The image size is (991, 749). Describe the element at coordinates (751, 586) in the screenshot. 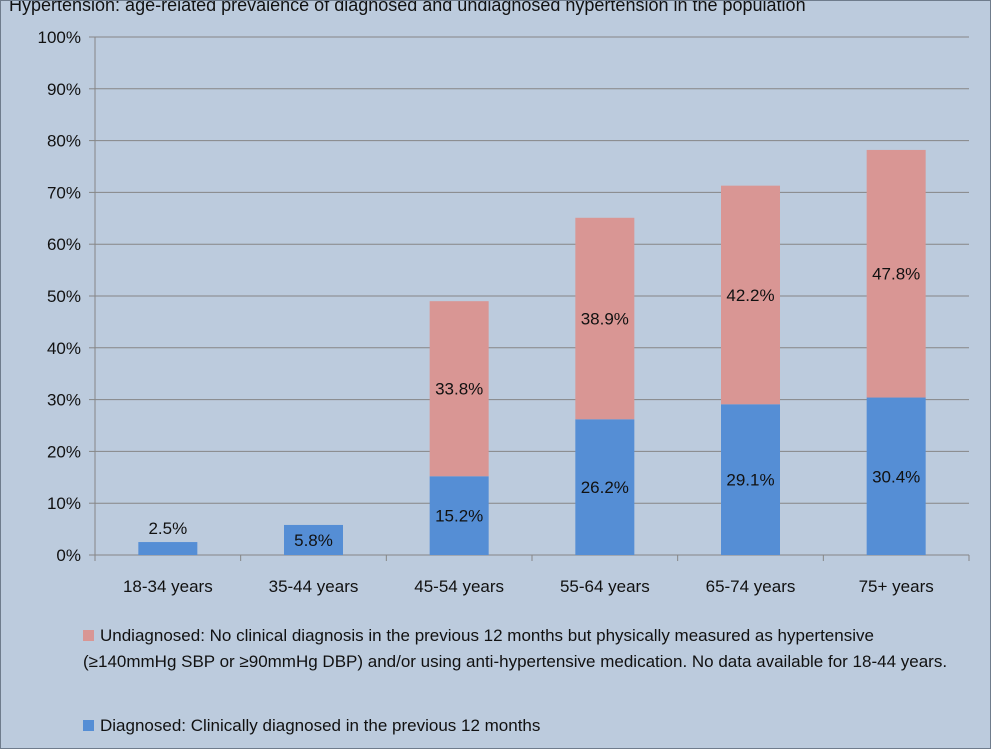

I see `x-tick-label: 65-74 years` at that location.